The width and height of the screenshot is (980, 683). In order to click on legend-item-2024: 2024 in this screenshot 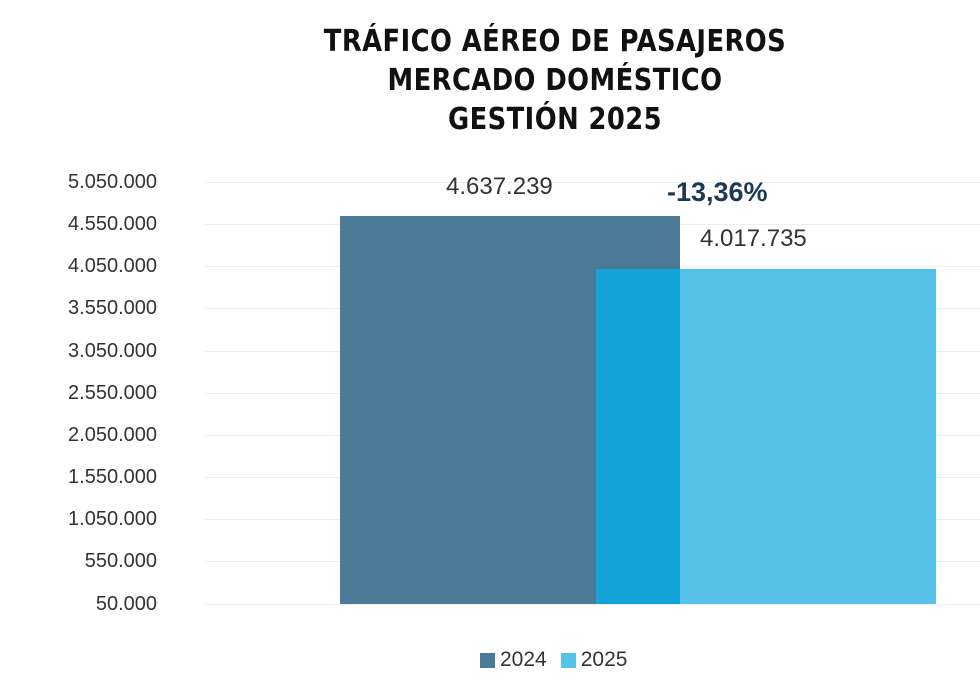, I will do `click(513, 660)`.